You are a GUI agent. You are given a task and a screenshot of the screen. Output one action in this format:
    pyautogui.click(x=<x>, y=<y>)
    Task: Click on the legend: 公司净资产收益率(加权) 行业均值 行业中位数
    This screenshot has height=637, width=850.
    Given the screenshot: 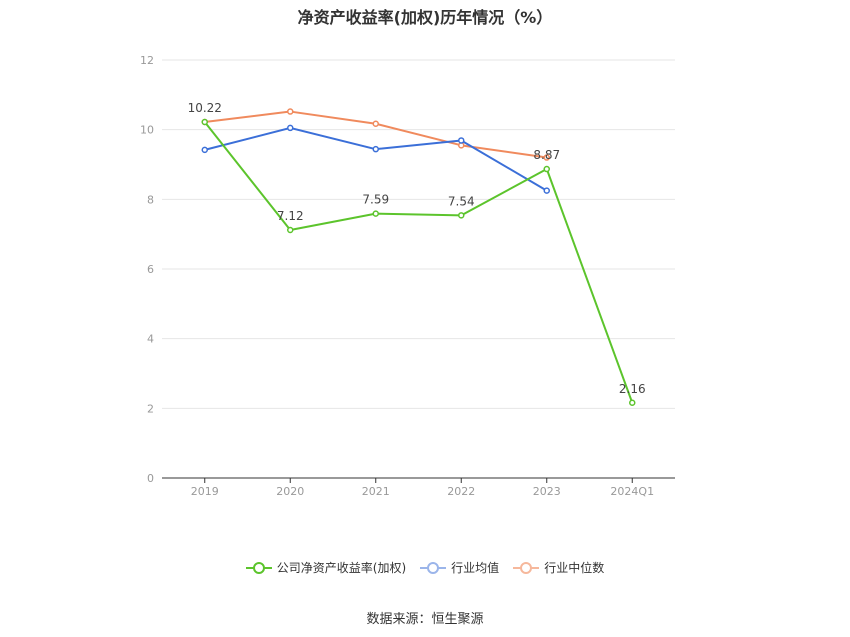 What is the action you would take?
    pyautogui.click(x=425, y=567)
    